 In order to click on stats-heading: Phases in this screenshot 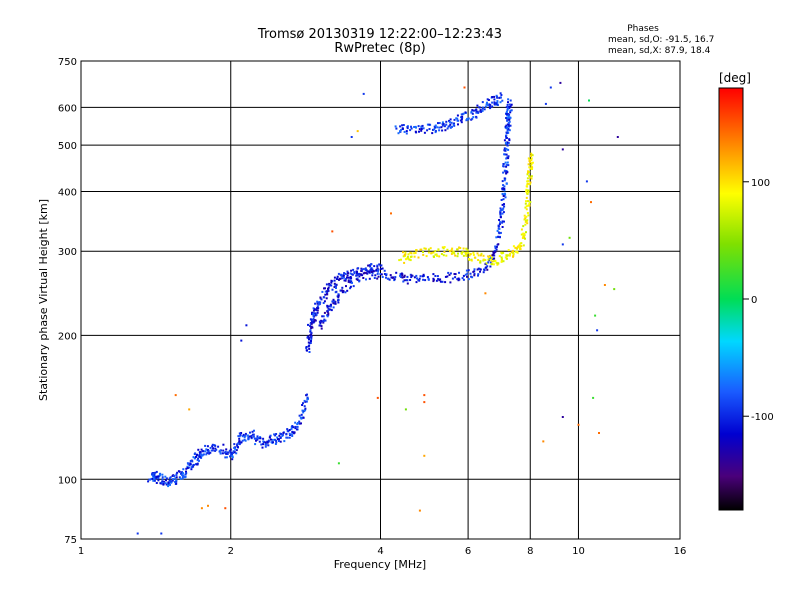, I will do `click(643, 29)`.